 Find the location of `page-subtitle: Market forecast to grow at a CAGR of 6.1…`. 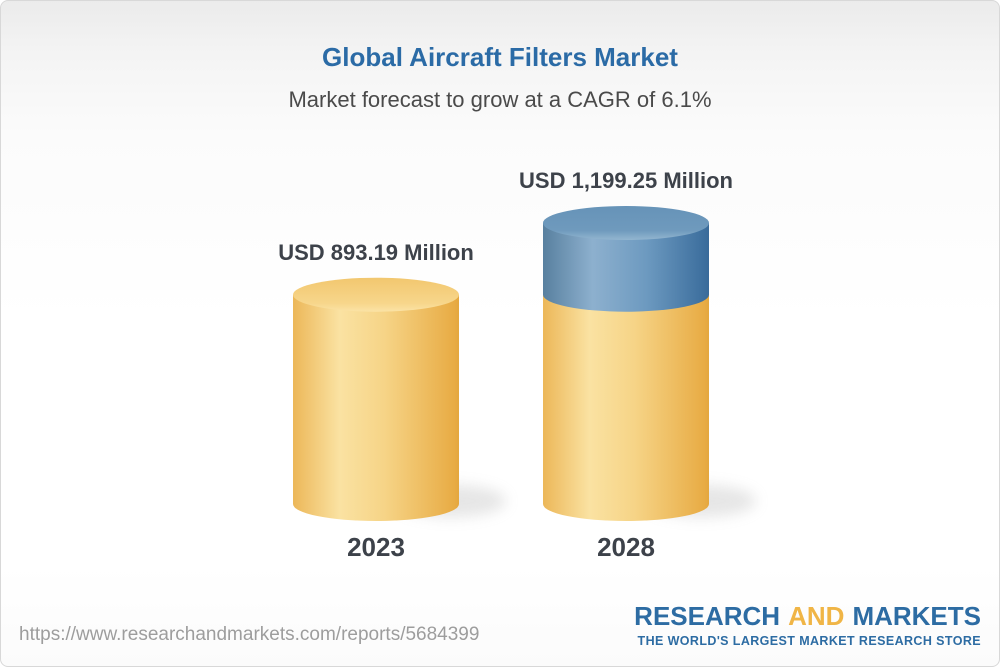

page-subtitle: Market forecast to grow at a CAGR of 6.1… is located at coordinates (500, 99).